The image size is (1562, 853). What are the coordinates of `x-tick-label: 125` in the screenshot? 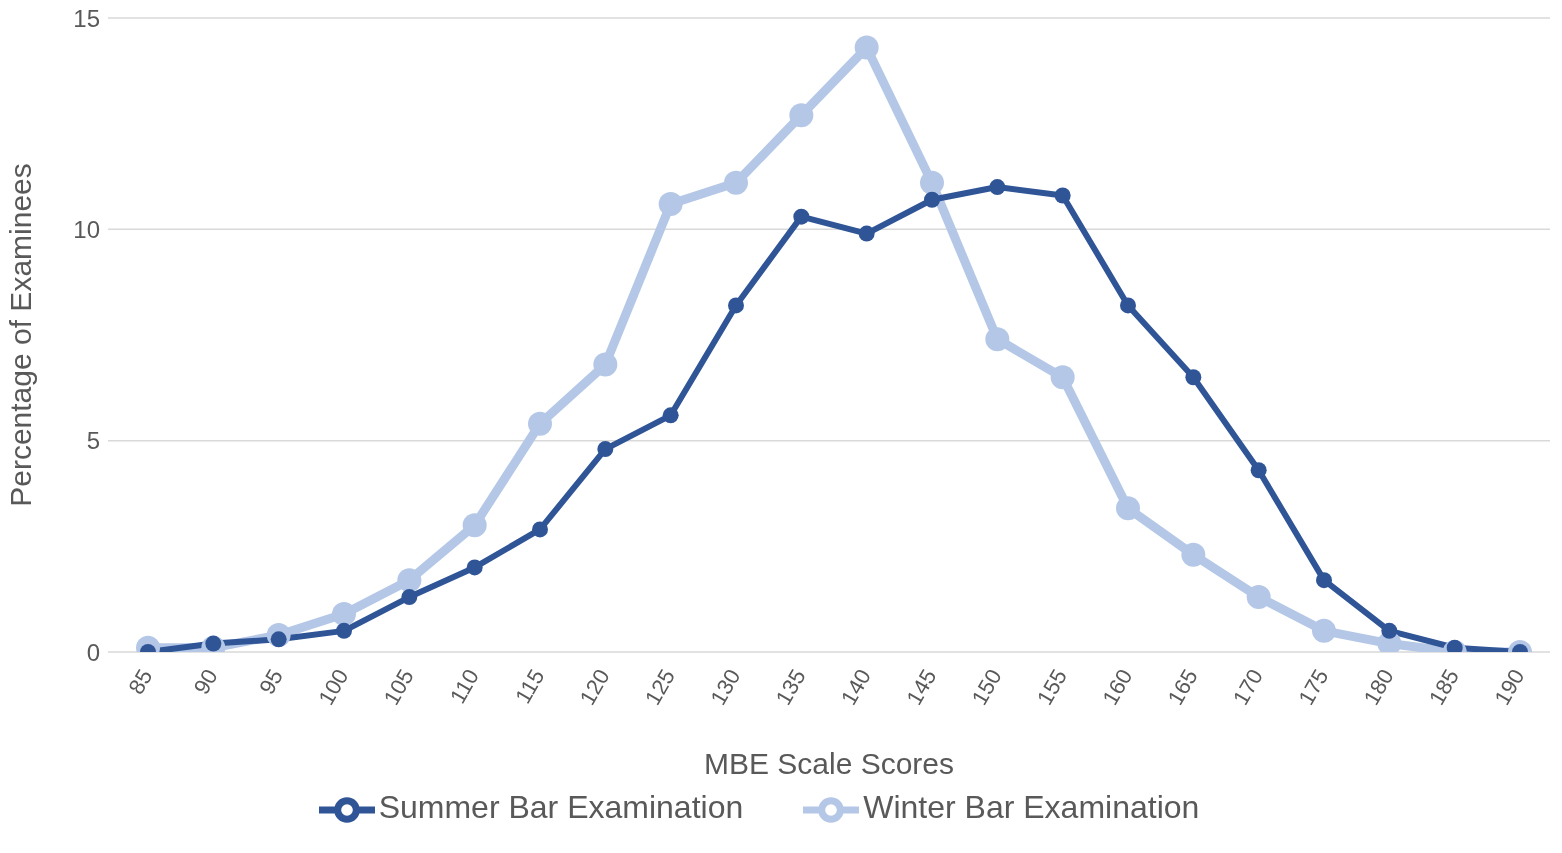 It's located at (660, 687).